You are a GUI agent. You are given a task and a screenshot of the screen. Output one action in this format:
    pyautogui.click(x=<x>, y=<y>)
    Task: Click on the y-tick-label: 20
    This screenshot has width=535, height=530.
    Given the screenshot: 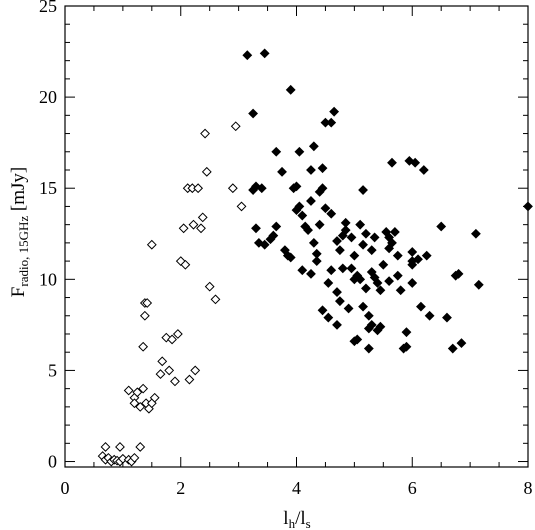 What is the action you would take?
    pyautogui.click(x=48, y=97)
    